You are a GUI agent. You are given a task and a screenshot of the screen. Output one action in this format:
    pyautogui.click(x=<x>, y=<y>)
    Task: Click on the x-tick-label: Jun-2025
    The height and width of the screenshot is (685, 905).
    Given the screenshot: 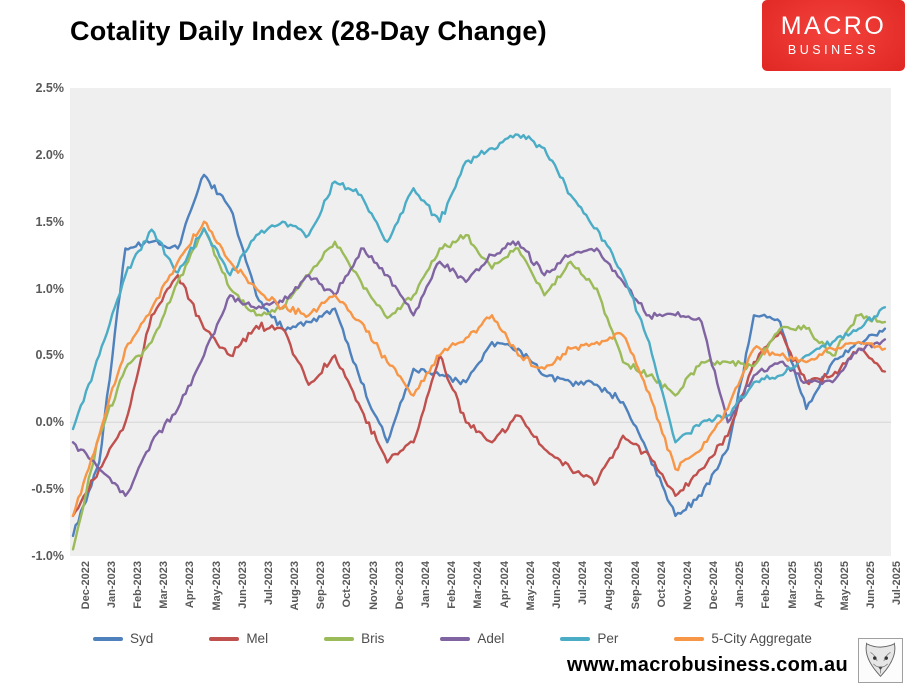 What is the action you would take?
    pyautogui.click(x=871, y=585)
    